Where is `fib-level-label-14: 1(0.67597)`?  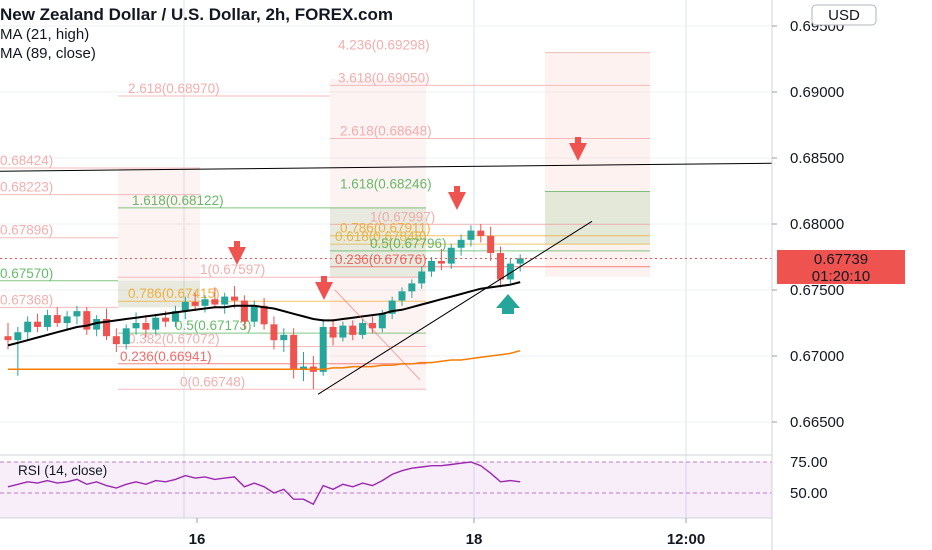 fib-level-label-14: 1(0.67597) is located at coordinates (232, 269).